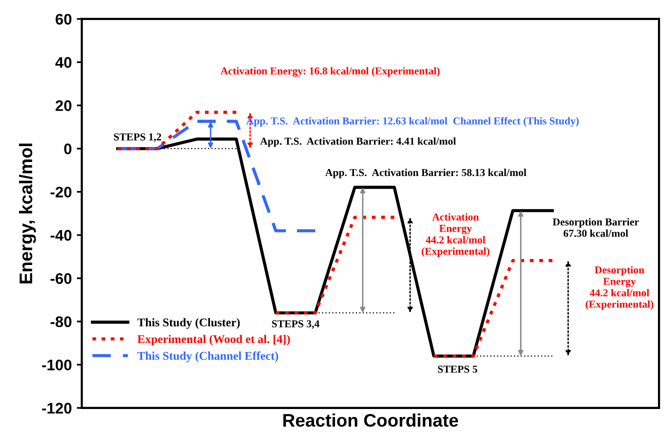 Image resolution: width=665 pixels, height=441 pixels. Describe the element at coordinates (330, 72) in the screenshot. I see `annotation: Activation Energy: 16.8 kcal/mol (Experimental)` at that location.